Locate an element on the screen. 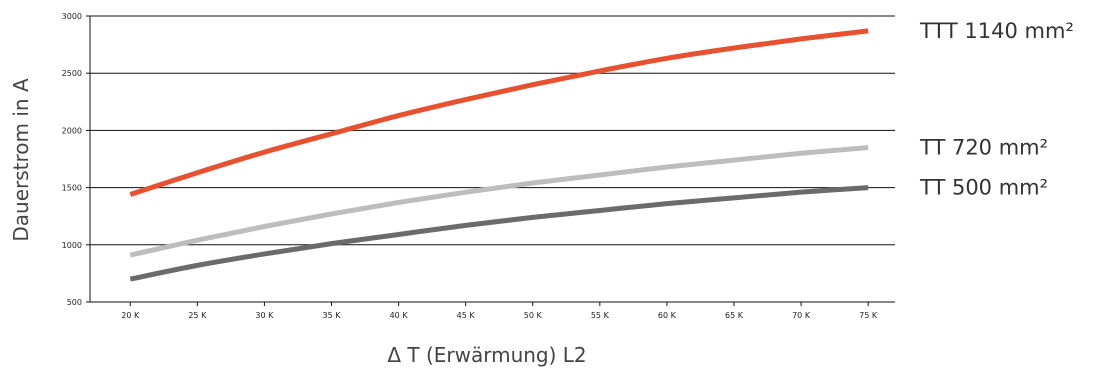 The height and width of the screenshot is (374, 1098). legend-label-tt-720-mm: TT 720 mm² is located at coordinates (983, 148).